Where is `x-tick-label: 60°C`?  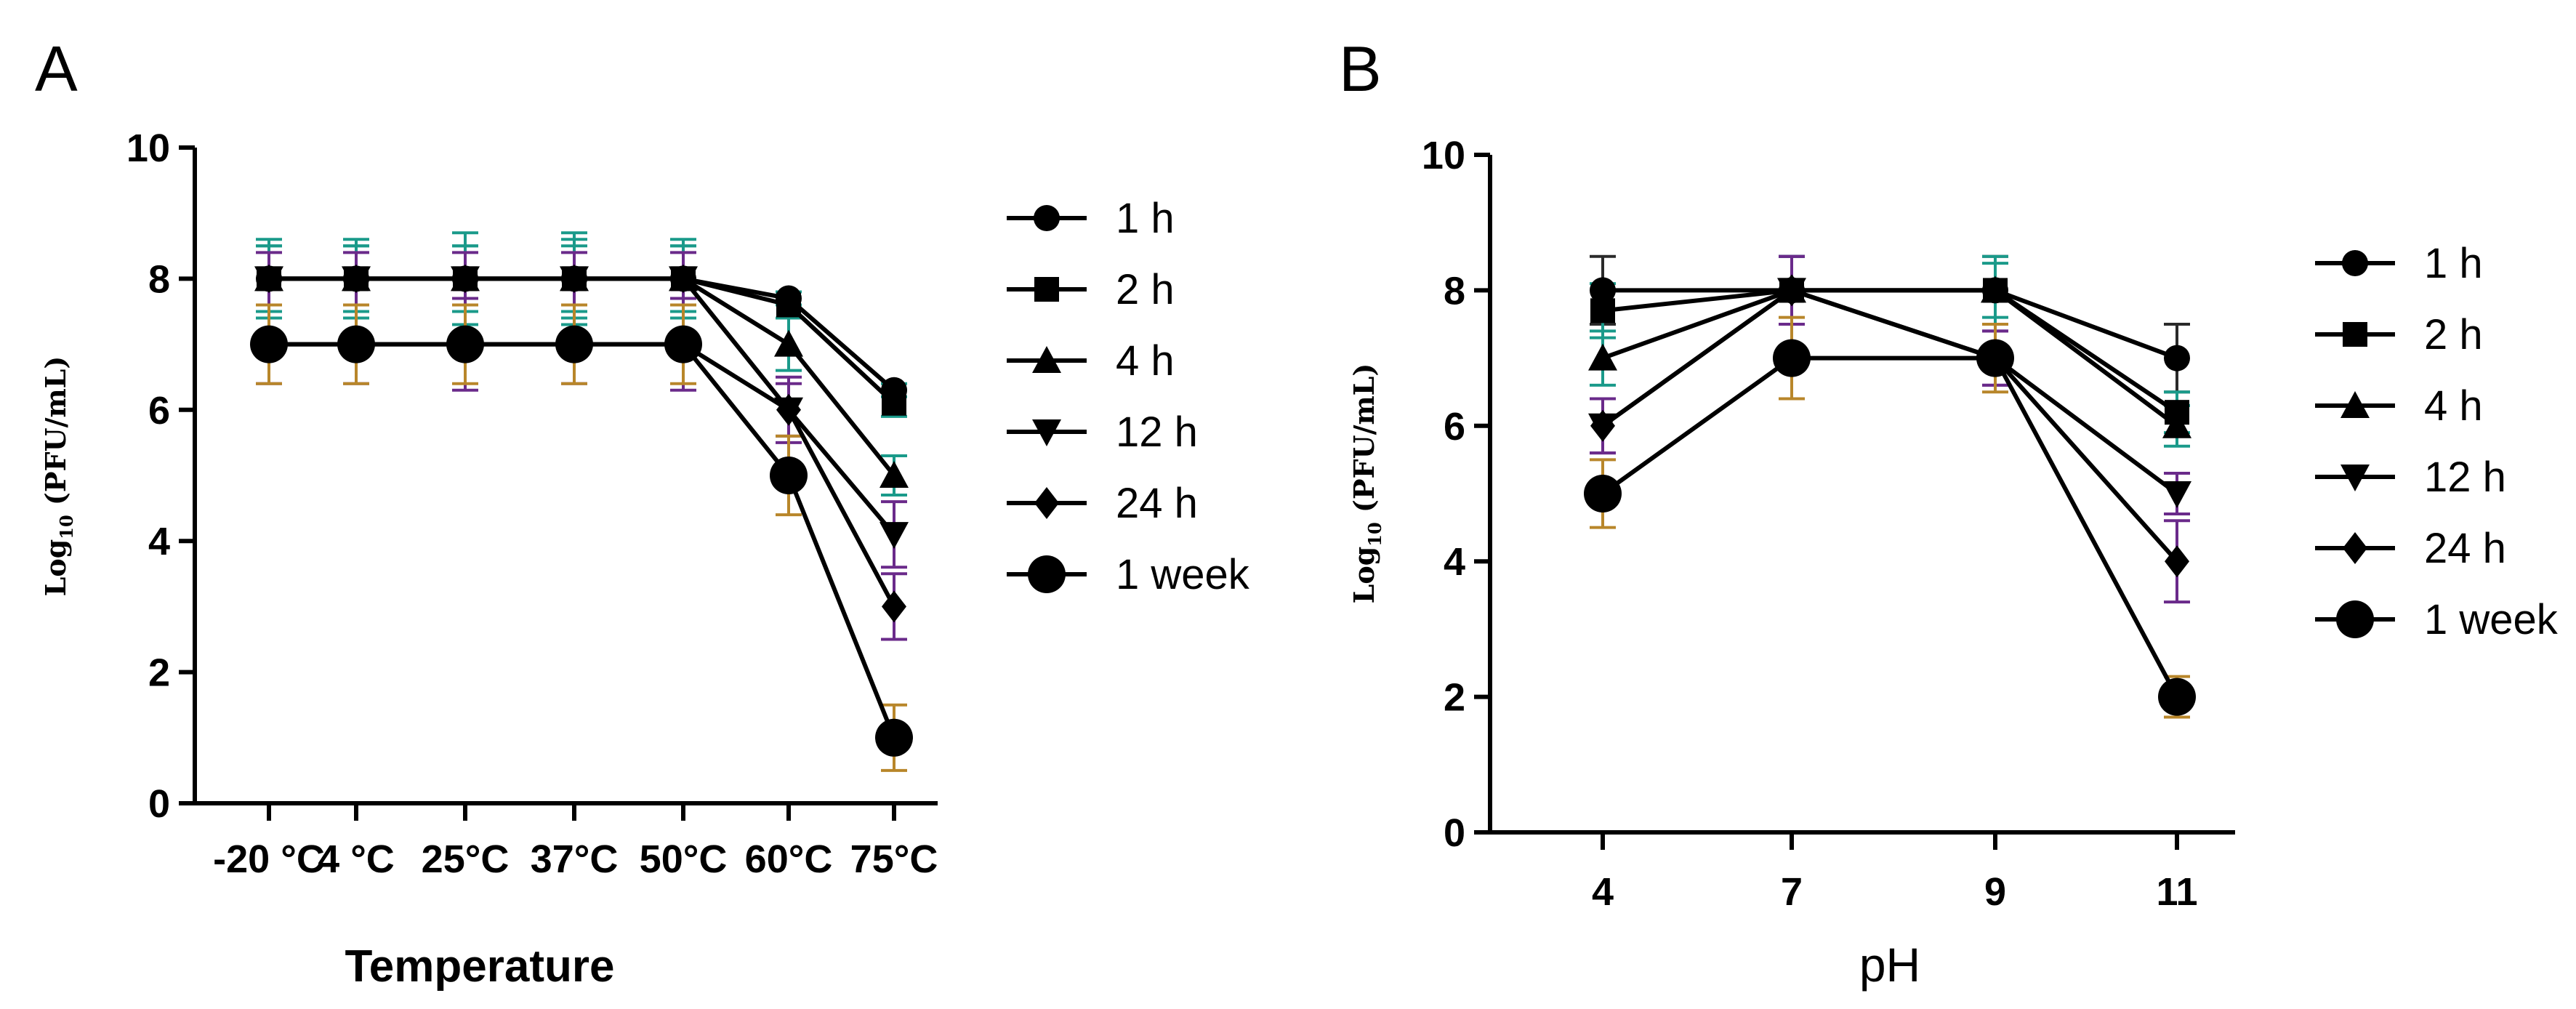 x-tick-label: 60°C is located at coordinates (789, 859).